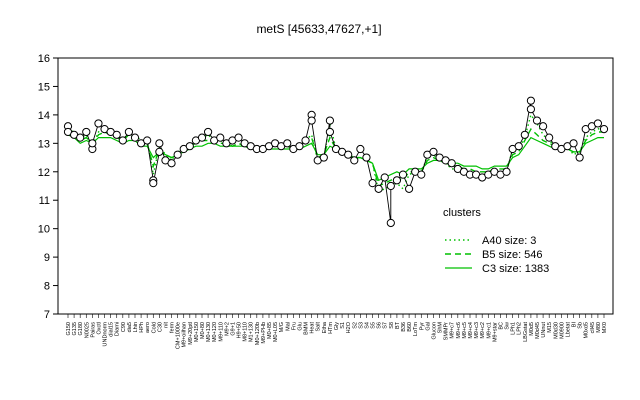 This screenshot has width=640, height=400. Describe the element at coordinates (44, 59) in the screenshot. I see `y-tick-label: 16` at that location.